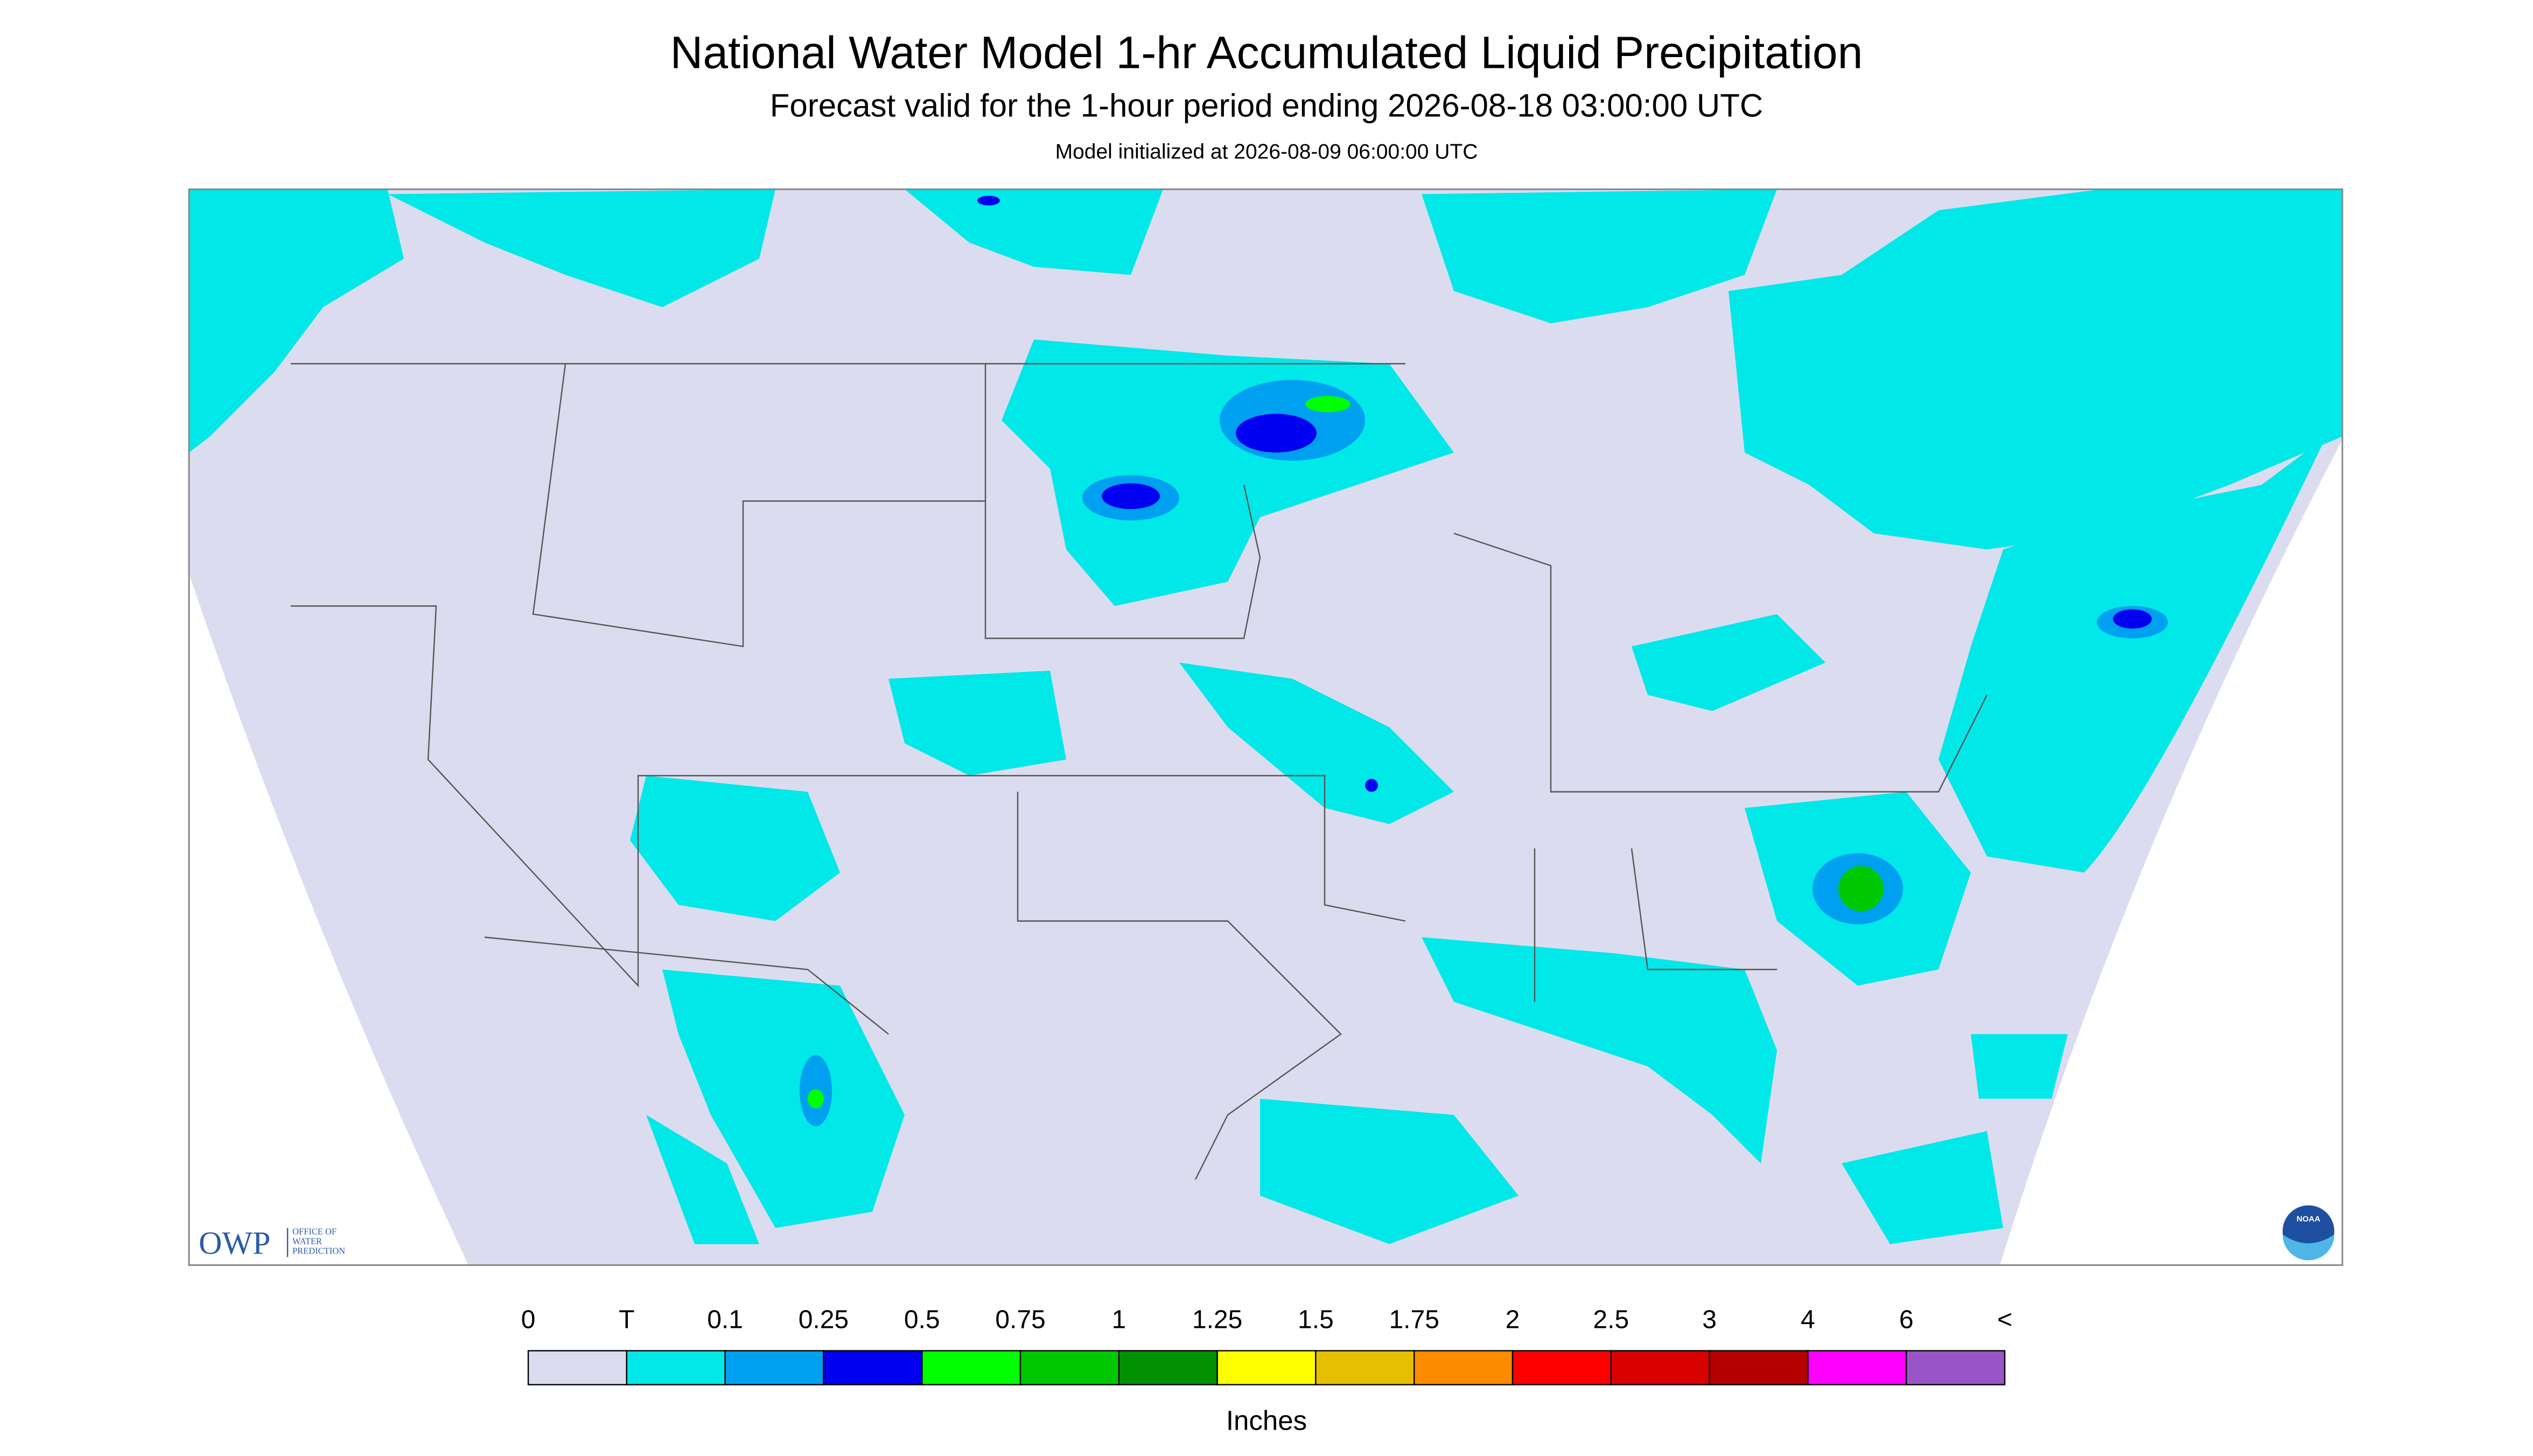 This screenshot has height=1456, width=2533. Describe the element at coordinates (1119, 1320) in the screenshot. I see `colorbar-label: 1` at that location.